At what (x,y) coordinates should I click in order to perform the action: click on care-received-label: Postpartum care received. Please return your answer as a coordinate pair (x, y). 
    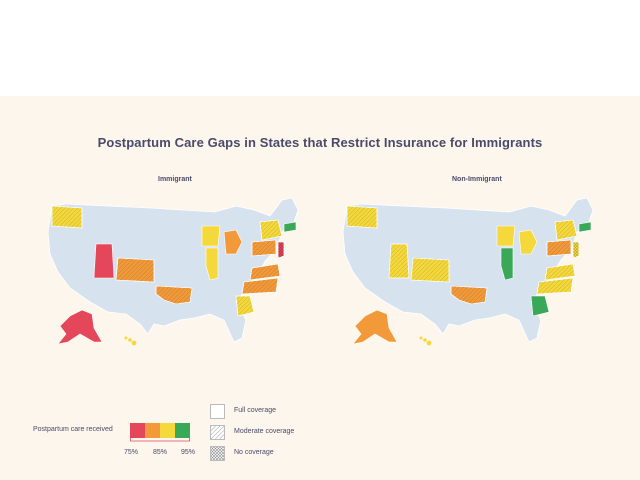
    Looking at the image, I should click on (73, 429).